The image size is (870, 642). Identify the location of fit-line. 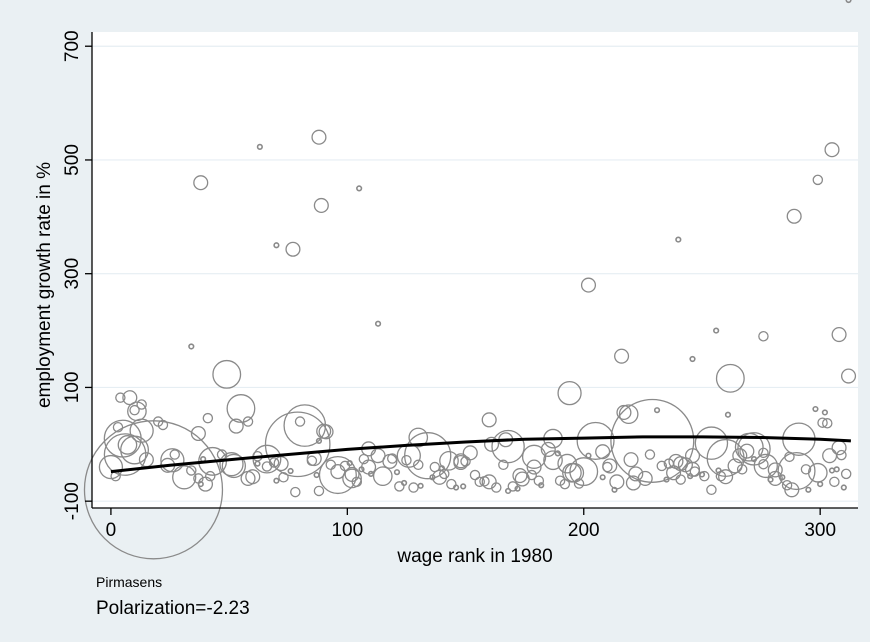
(480, 454).